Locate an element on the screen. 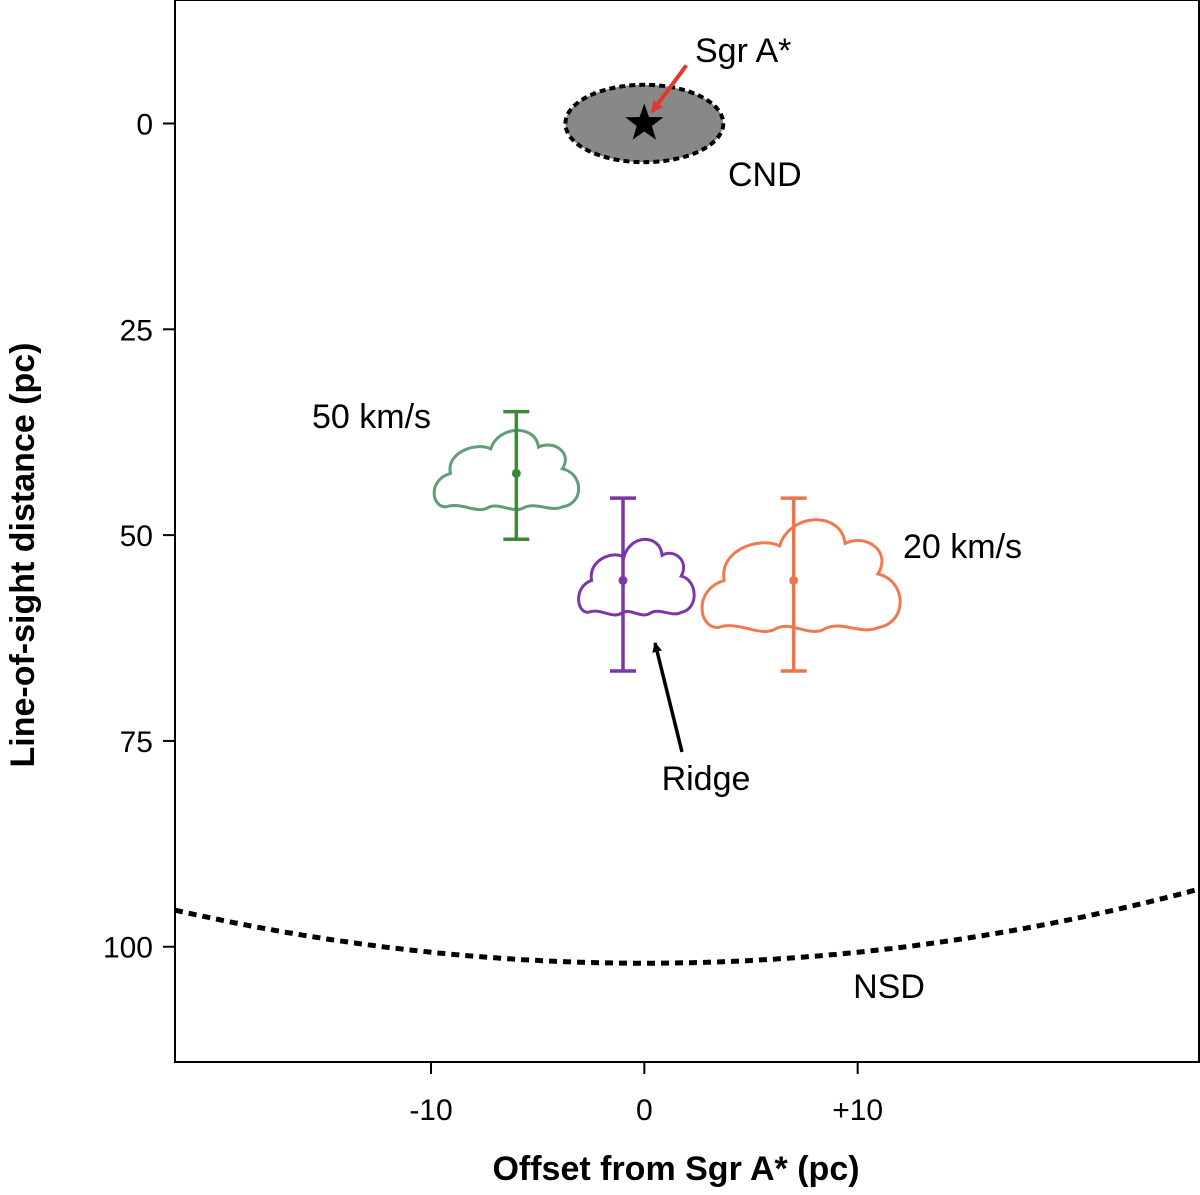  x-axis-title: Offset from Sgr A* (pc) is located at coordinates (675, 1169).